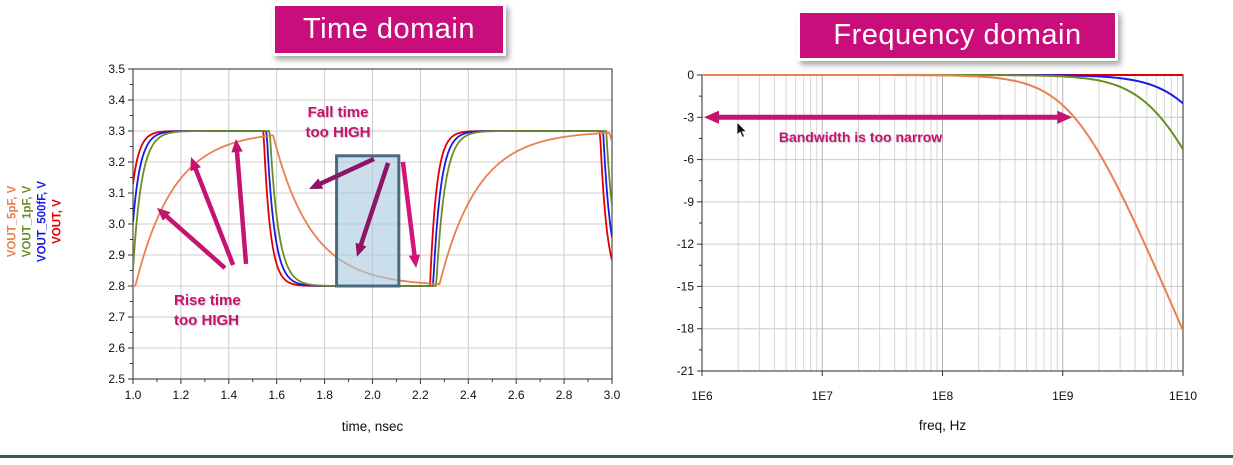 The width and height of the screenshot is (1233, 465). What do you see at coordinates (1063, 396) in the screenshot?
I see `svg-text: 1E9` at bounding box center [1063, 396].